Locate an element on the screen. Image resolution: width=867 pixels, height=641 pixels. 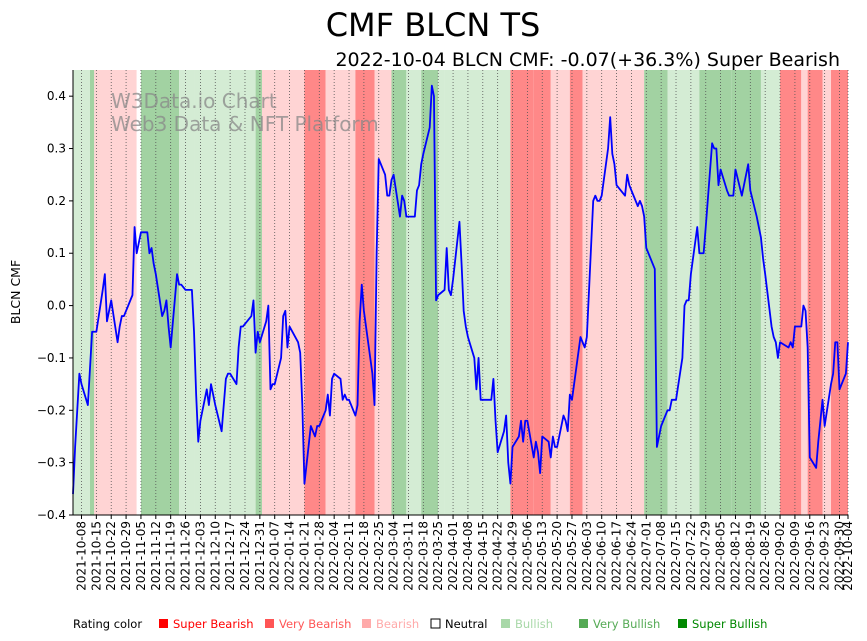
legend-entry-very-bearish: Very Bearish is located at coordinates (315, 624).